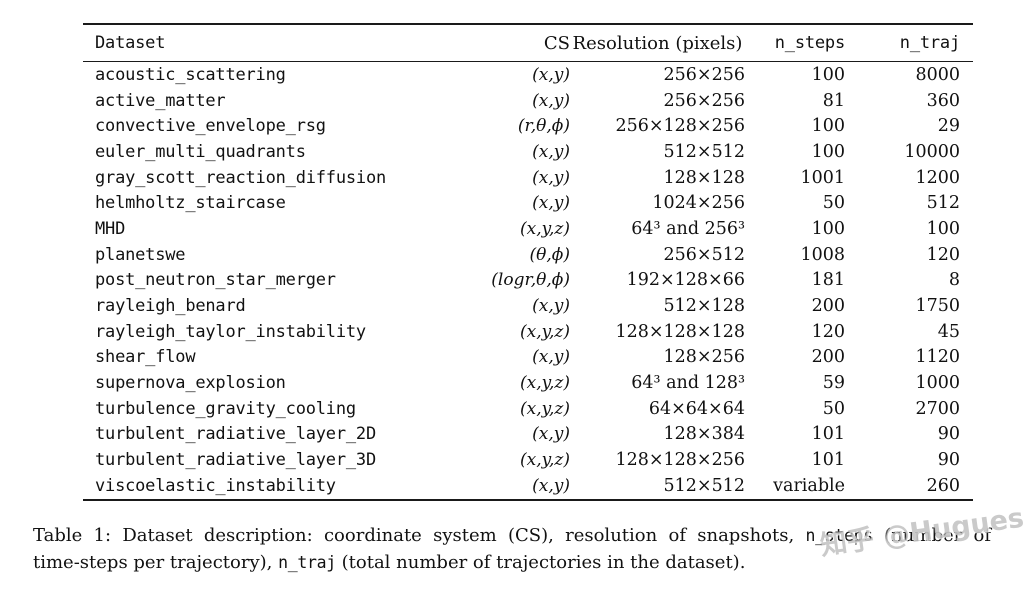  Describe the element at coordinates (543, 126) in the screenshot. I see `cell-cs: (r,θ,ϕ)` at that location.